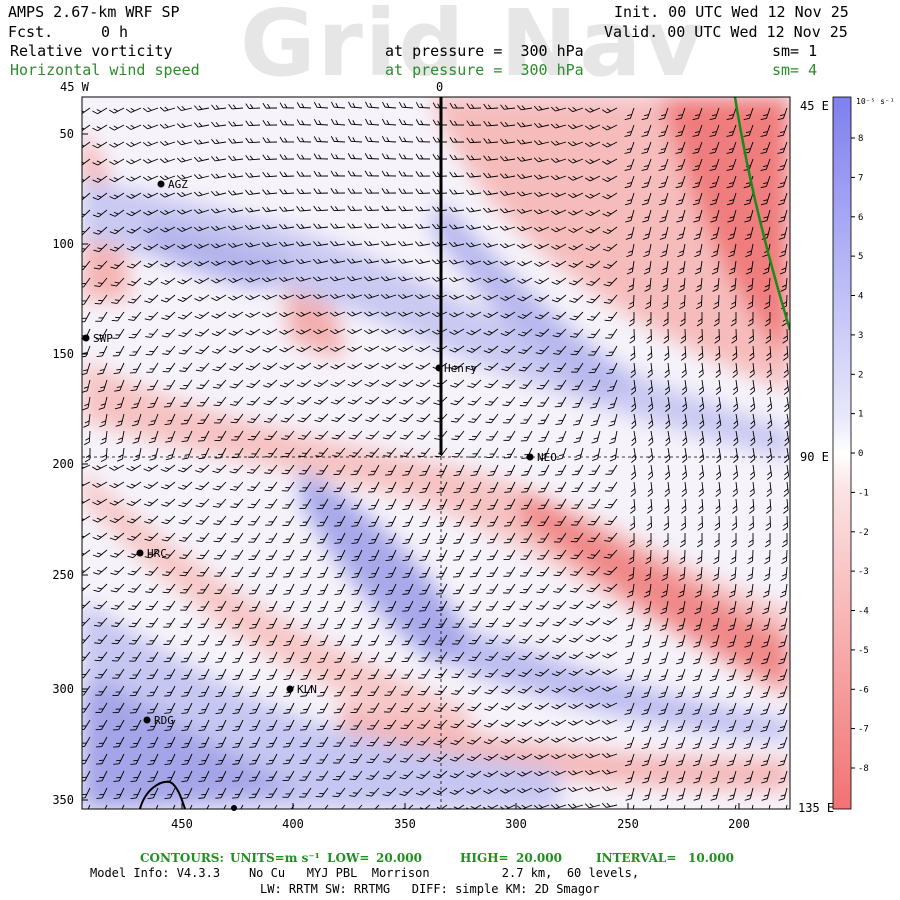 This screenshot has width=900, height=900. What do you see at coordinates (739, 824) in the screenshot?
I see `x-tick-label: 200` at bounding box center [739, 824].